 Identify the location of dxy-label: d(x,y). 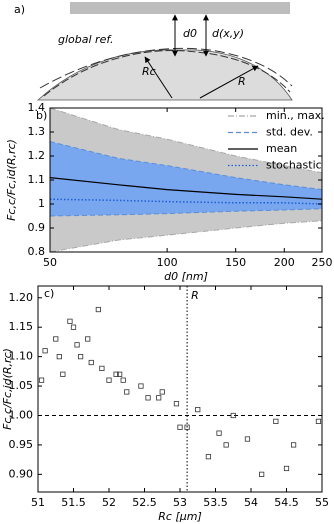
(228, 33).